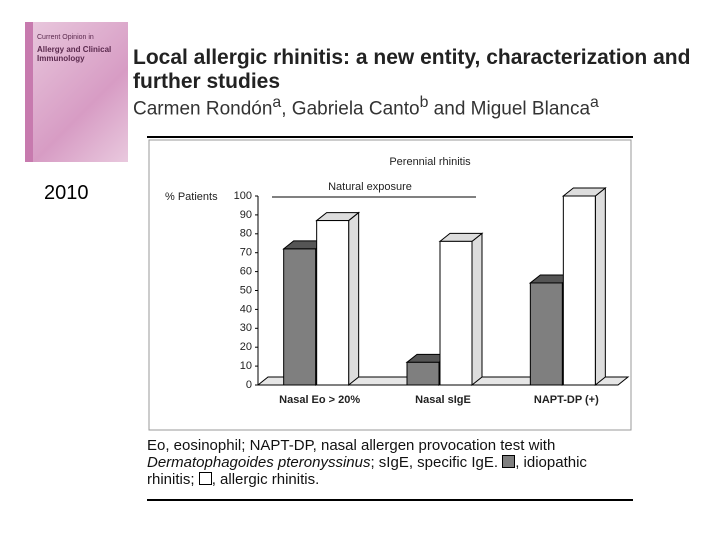  I want to click on legend-label: allergic rhinitis, so click(268, 479).